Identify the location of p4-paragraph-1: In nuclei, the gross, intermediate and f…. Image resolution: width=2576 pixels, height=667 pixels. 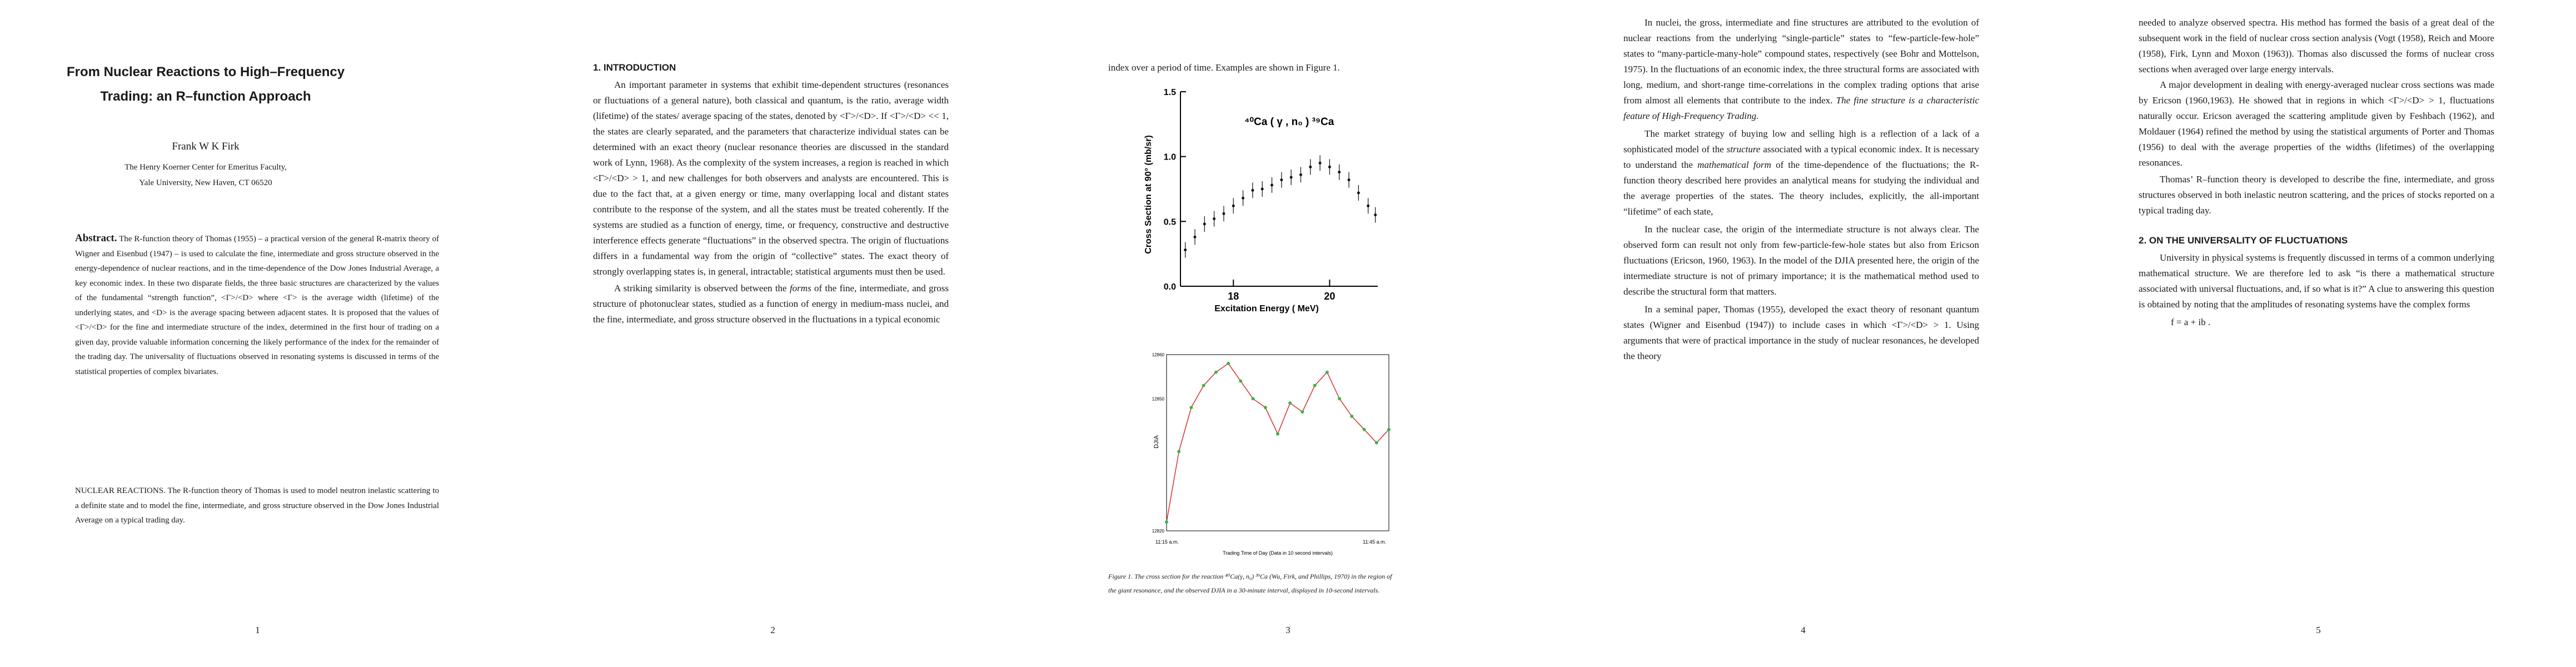
(1801, 69).